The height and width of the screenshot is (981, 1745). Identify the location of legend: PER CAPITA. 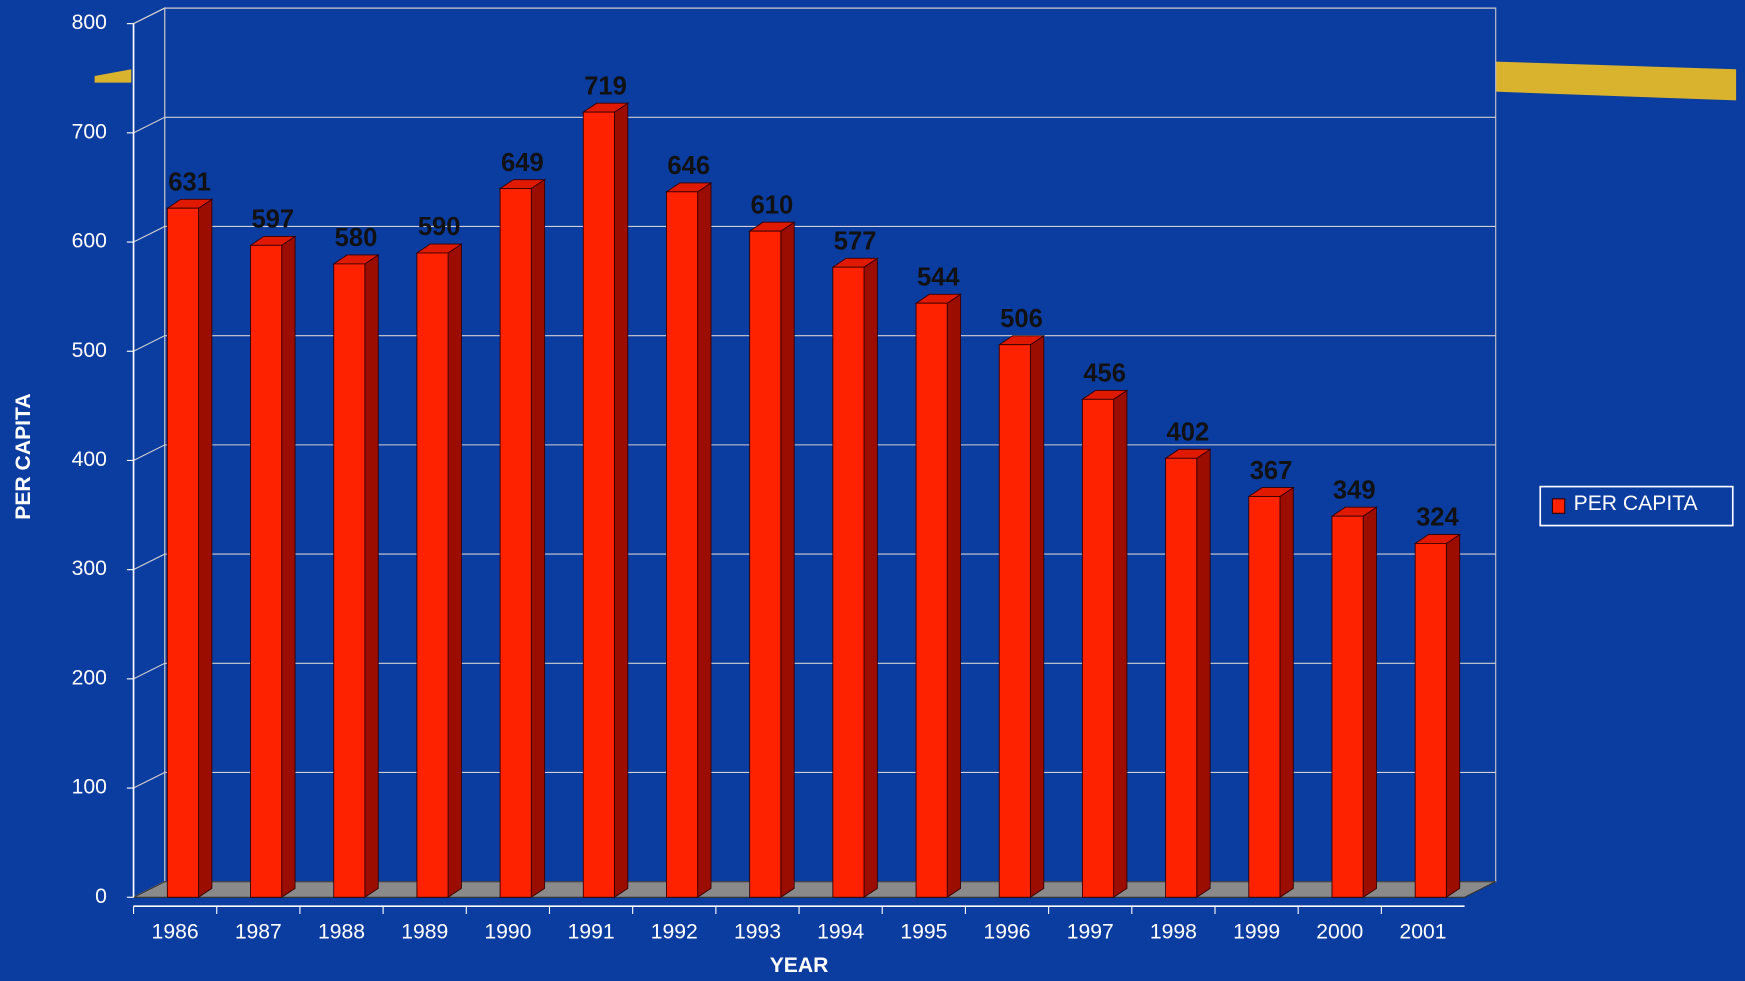
(1636, 506).